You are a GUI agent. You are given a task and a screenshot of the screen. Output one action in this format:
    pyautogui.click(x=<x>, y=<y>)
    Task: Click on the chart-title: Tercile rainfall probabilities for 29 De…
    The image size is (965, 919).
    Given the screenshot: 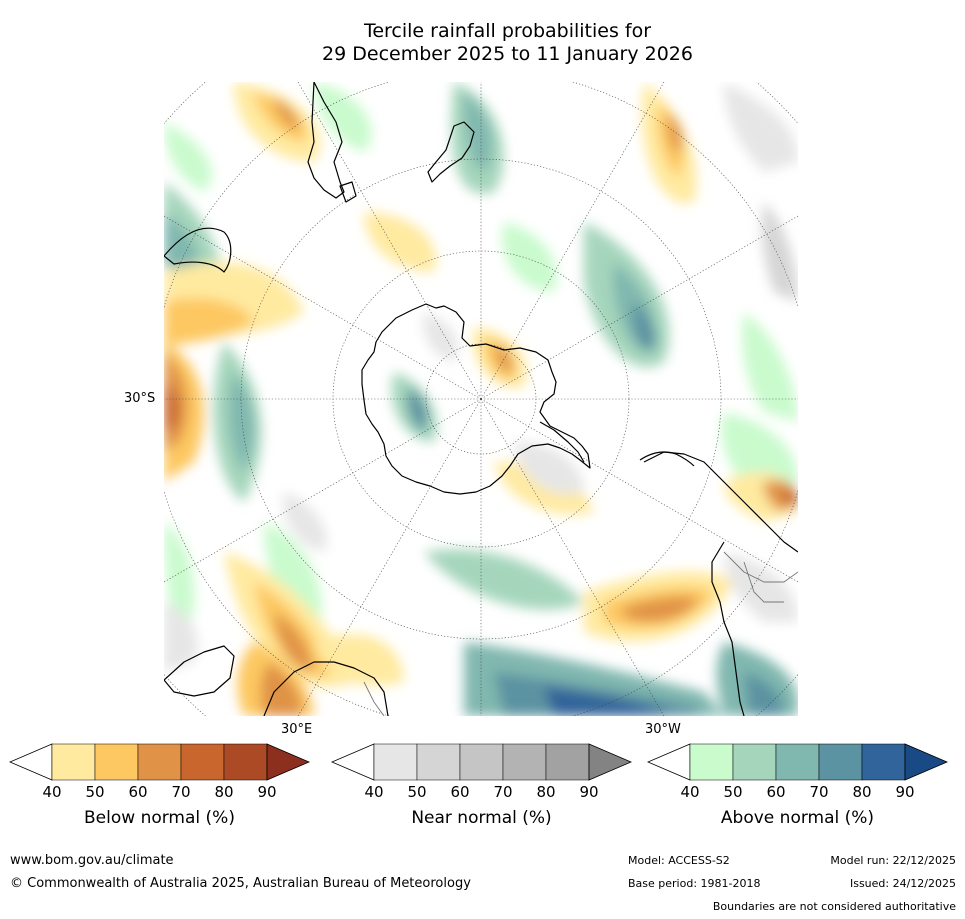 What is the action you would take?
    pyautogui.click(x=482, y=43)
    